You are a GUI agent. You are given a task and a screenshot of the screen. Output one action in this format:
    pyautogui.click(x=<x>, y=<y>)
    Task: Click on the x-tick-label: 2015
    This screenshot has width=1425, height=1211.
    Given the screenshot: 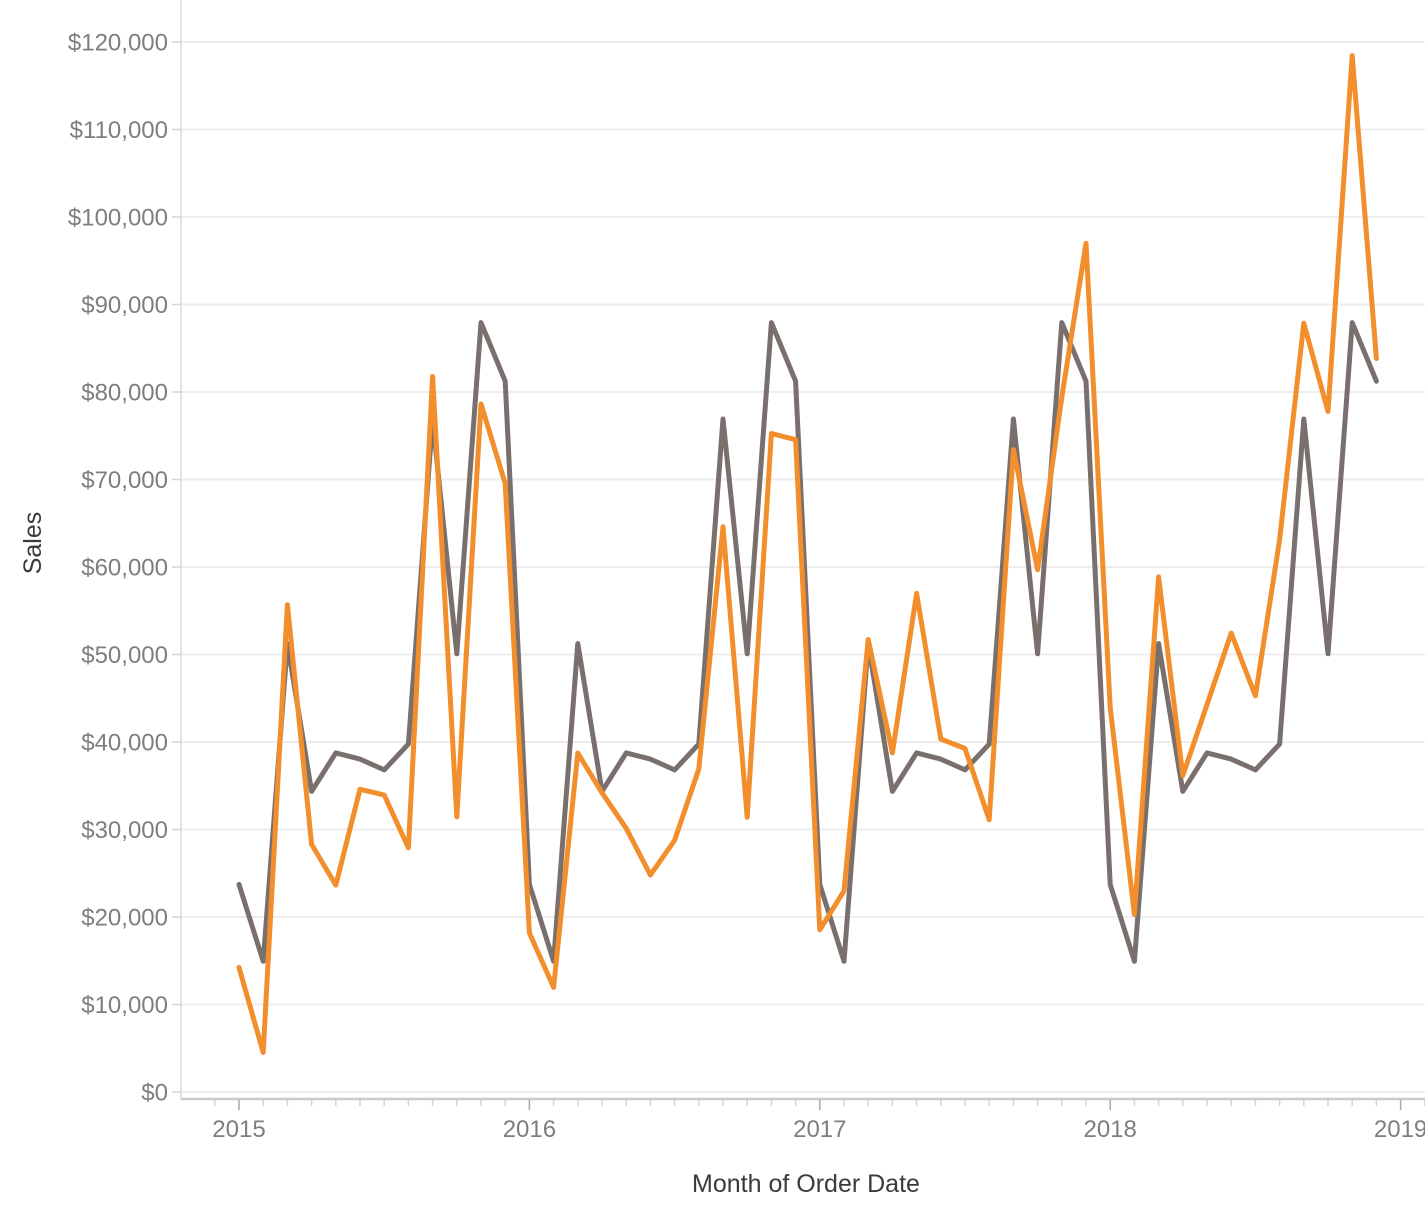 What is the action you would take?
    pyautogui.click(x=238, y=1129)
    